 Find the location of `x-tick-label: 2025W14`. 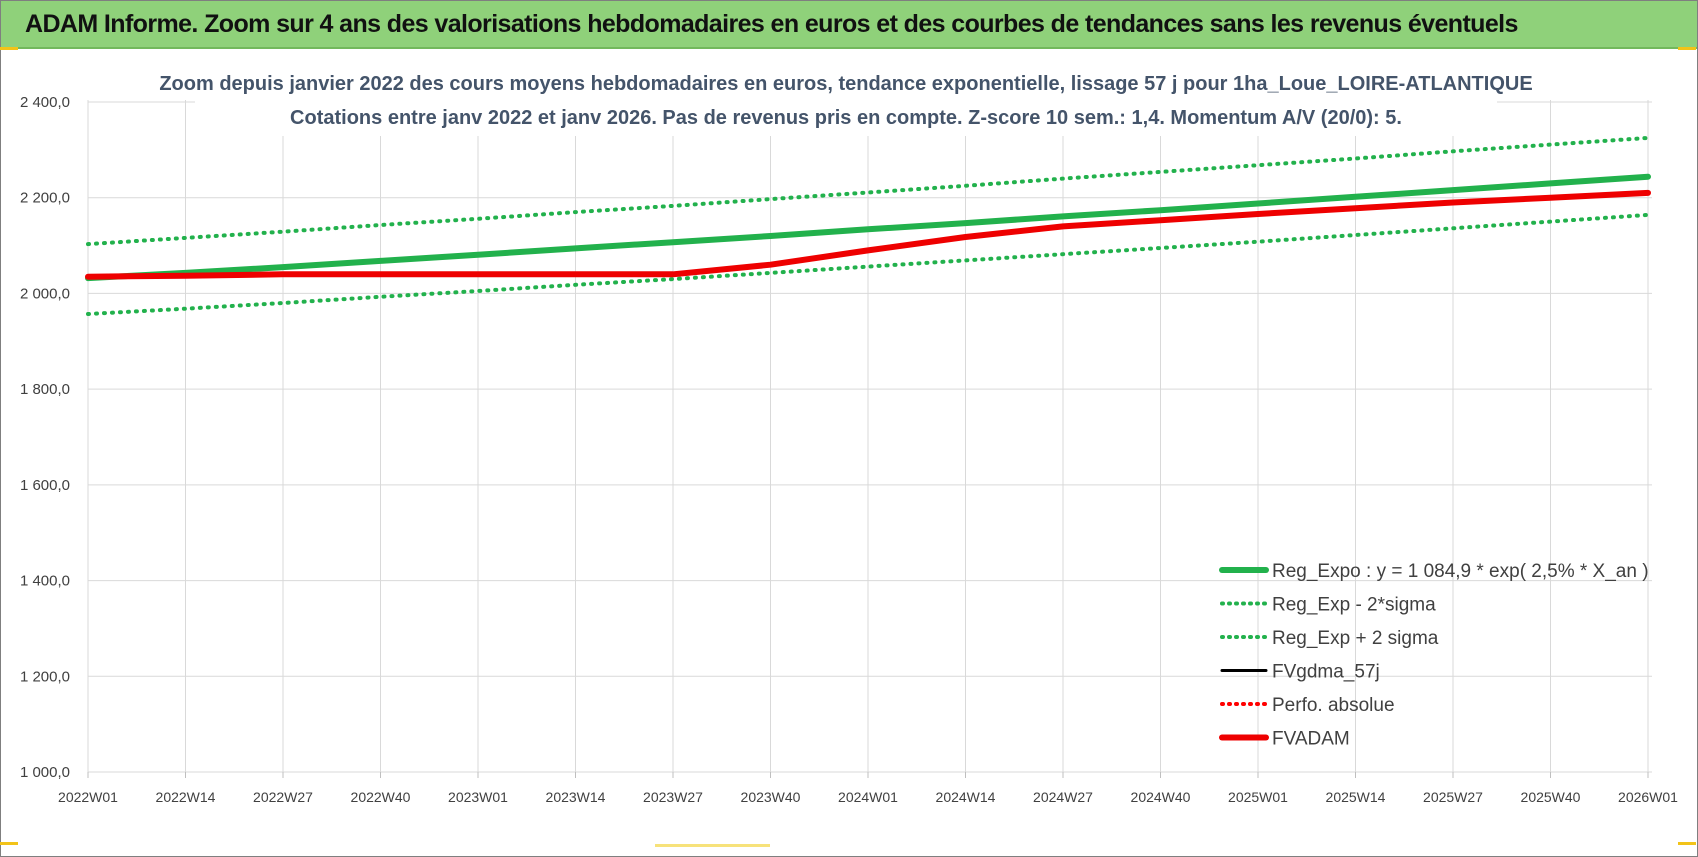

x-tick-label: 2025W14 is located at coordinates (1356, 797).